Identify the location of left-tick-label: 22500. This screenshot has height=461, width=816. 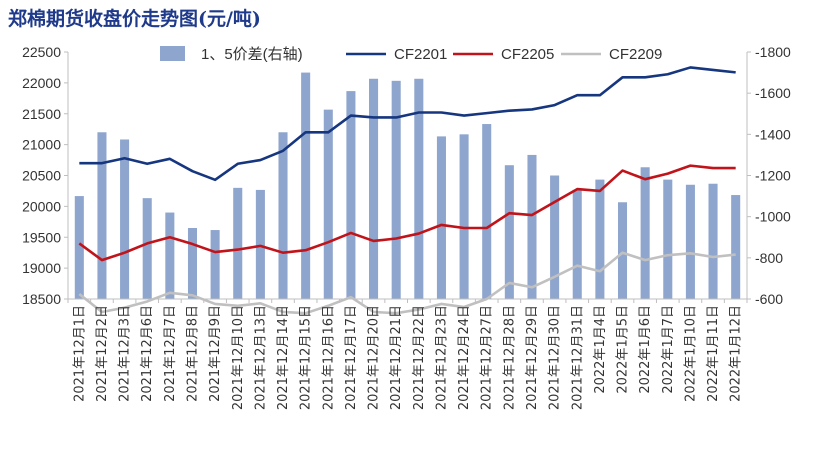
(41, 52).